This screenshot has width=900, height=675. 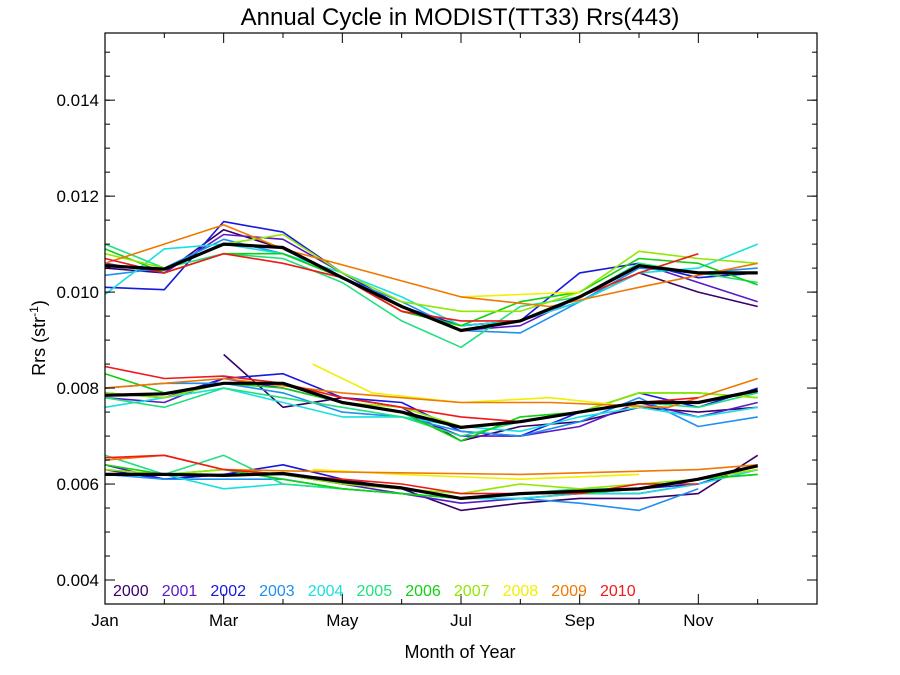 I want to click on legend-entry-2006: 2006, so click(x=423, y=591).